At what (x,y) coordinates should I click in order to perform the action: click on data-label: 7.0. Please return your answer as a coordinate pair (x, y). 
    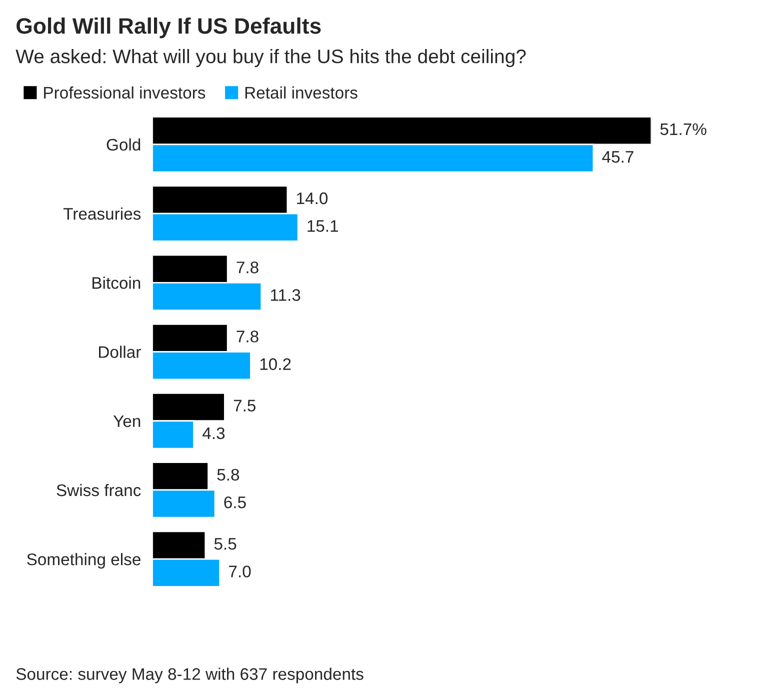
    Looking at the image, I should click on (240, 572).